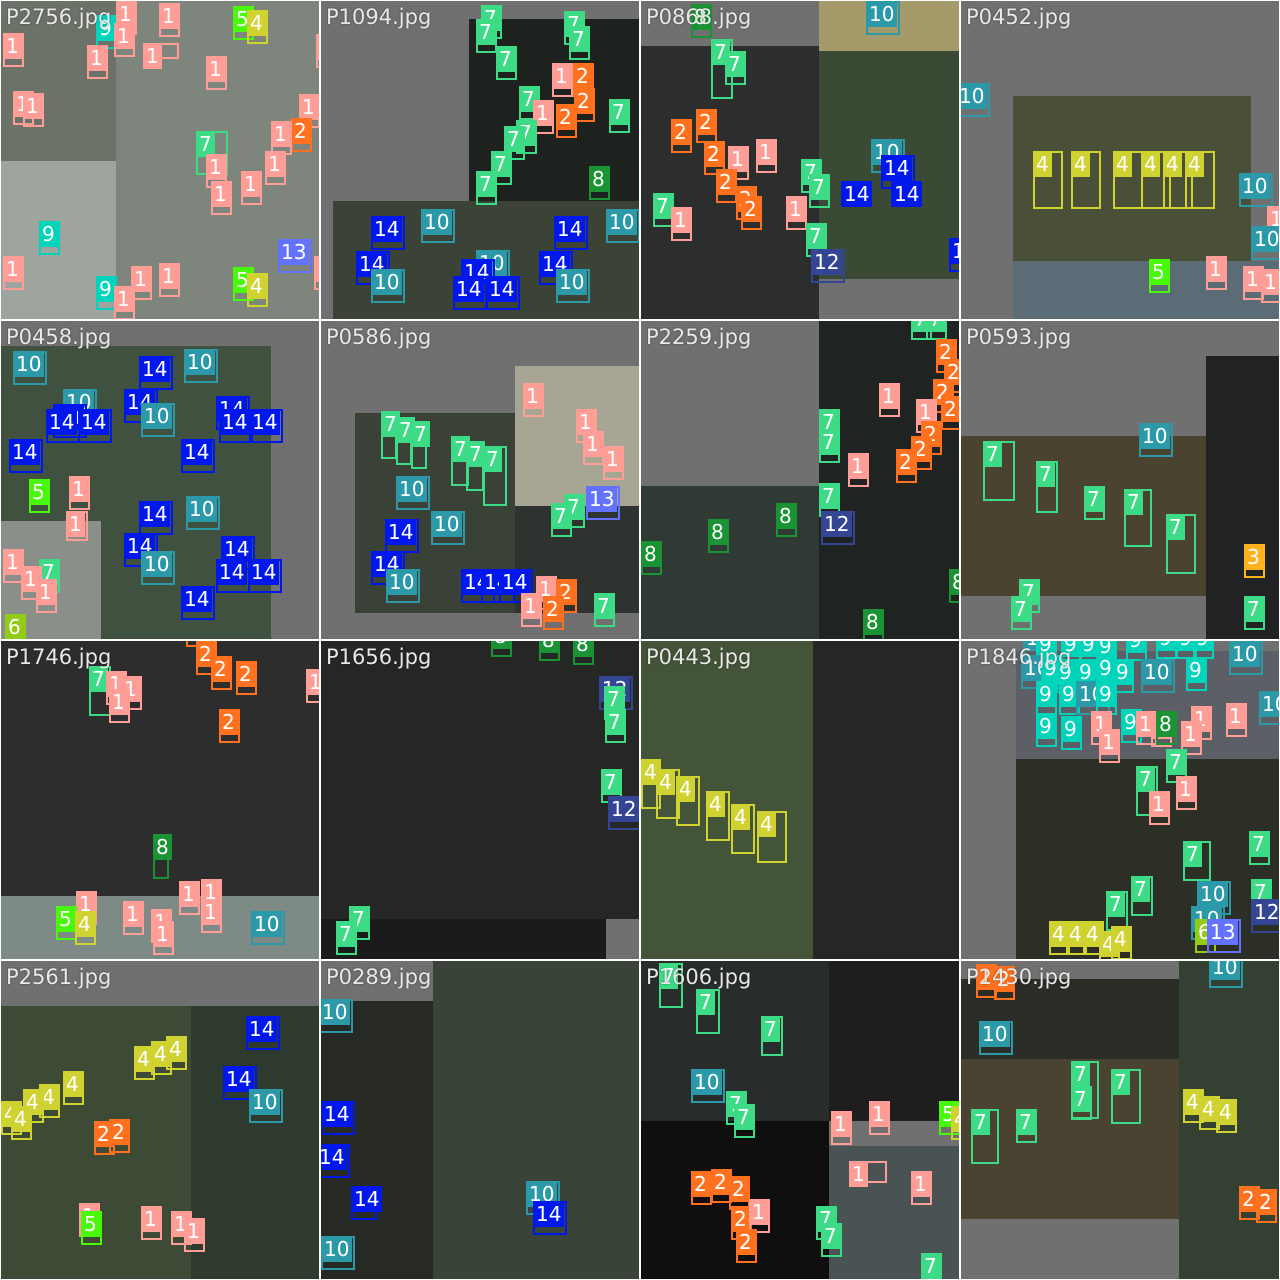  What do you see at coordinates (1223, 932) in the screenshot?
I see `class-label: 13` at bounding box center [1223, 932].